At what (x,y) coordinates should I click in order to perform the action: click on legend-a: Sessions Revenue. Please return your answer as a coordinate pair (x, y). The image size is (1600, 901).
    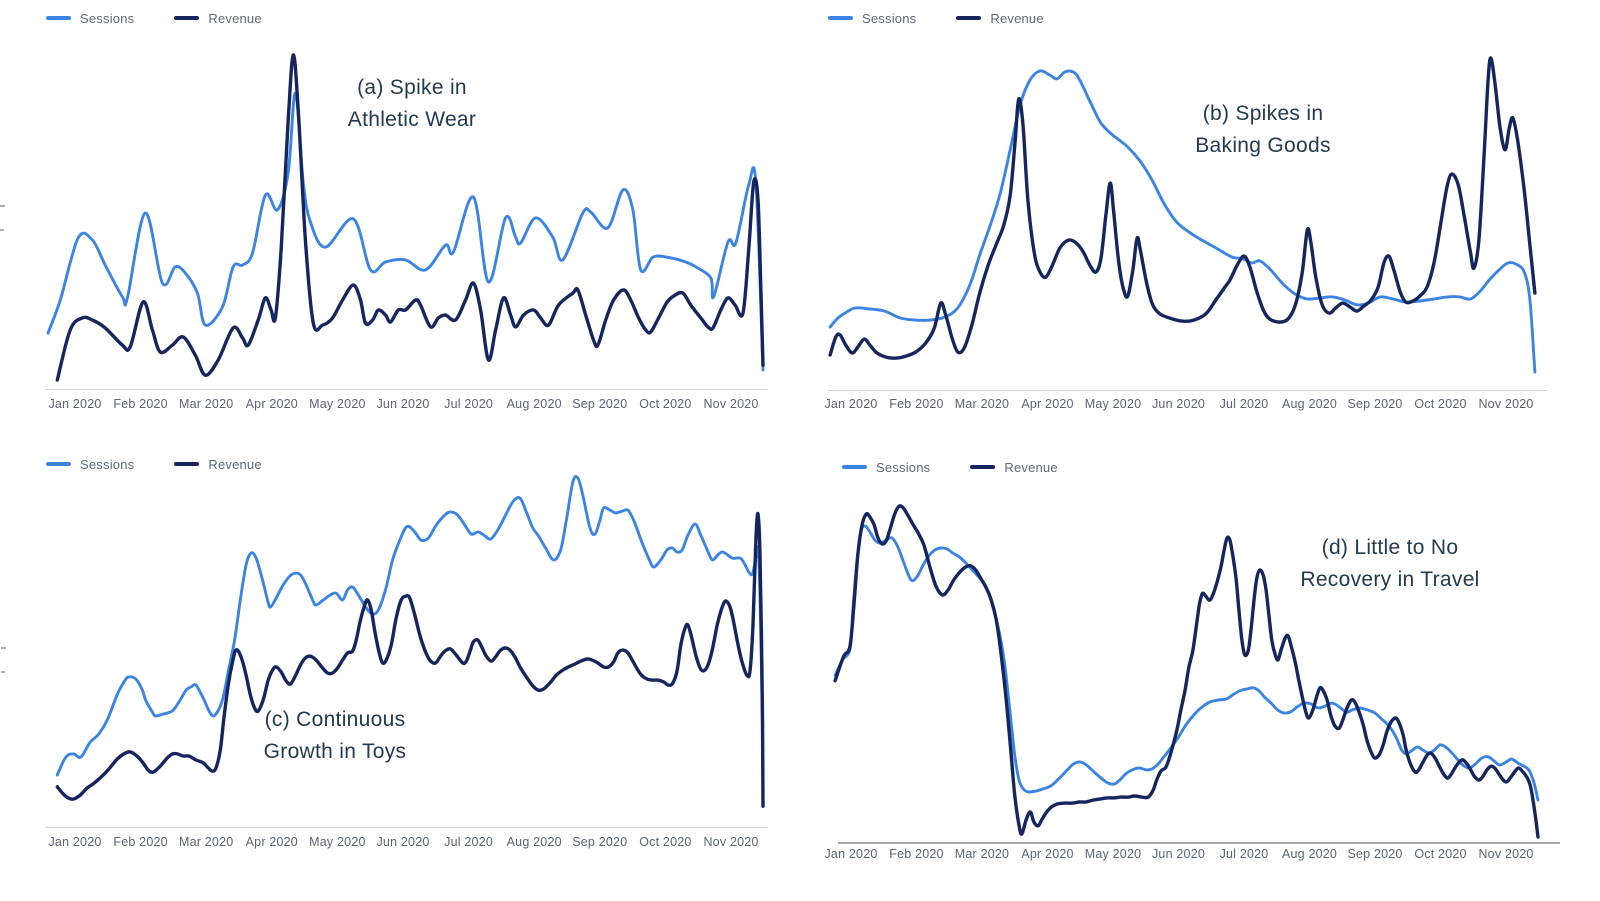
    Looking at the image, I should click on (174, 18).